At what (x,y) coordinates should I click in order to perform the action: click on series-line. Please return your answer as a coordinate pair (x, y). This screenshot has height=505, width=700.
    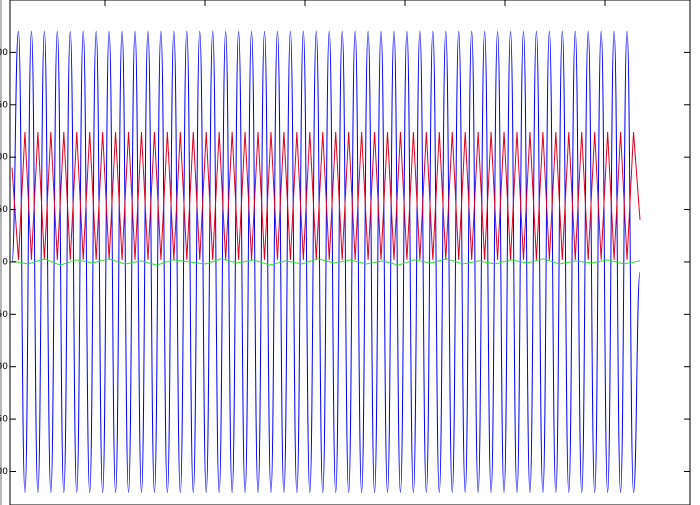
    Looking at the image, I should click on (326, 262).